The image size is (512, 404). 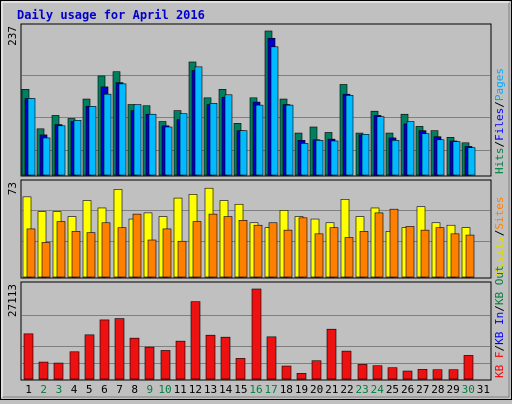 What do you see at coordinates (89, 389) in the screenshot?
I see `x-tick-label-5: 5` at bounding box center [89, 389].